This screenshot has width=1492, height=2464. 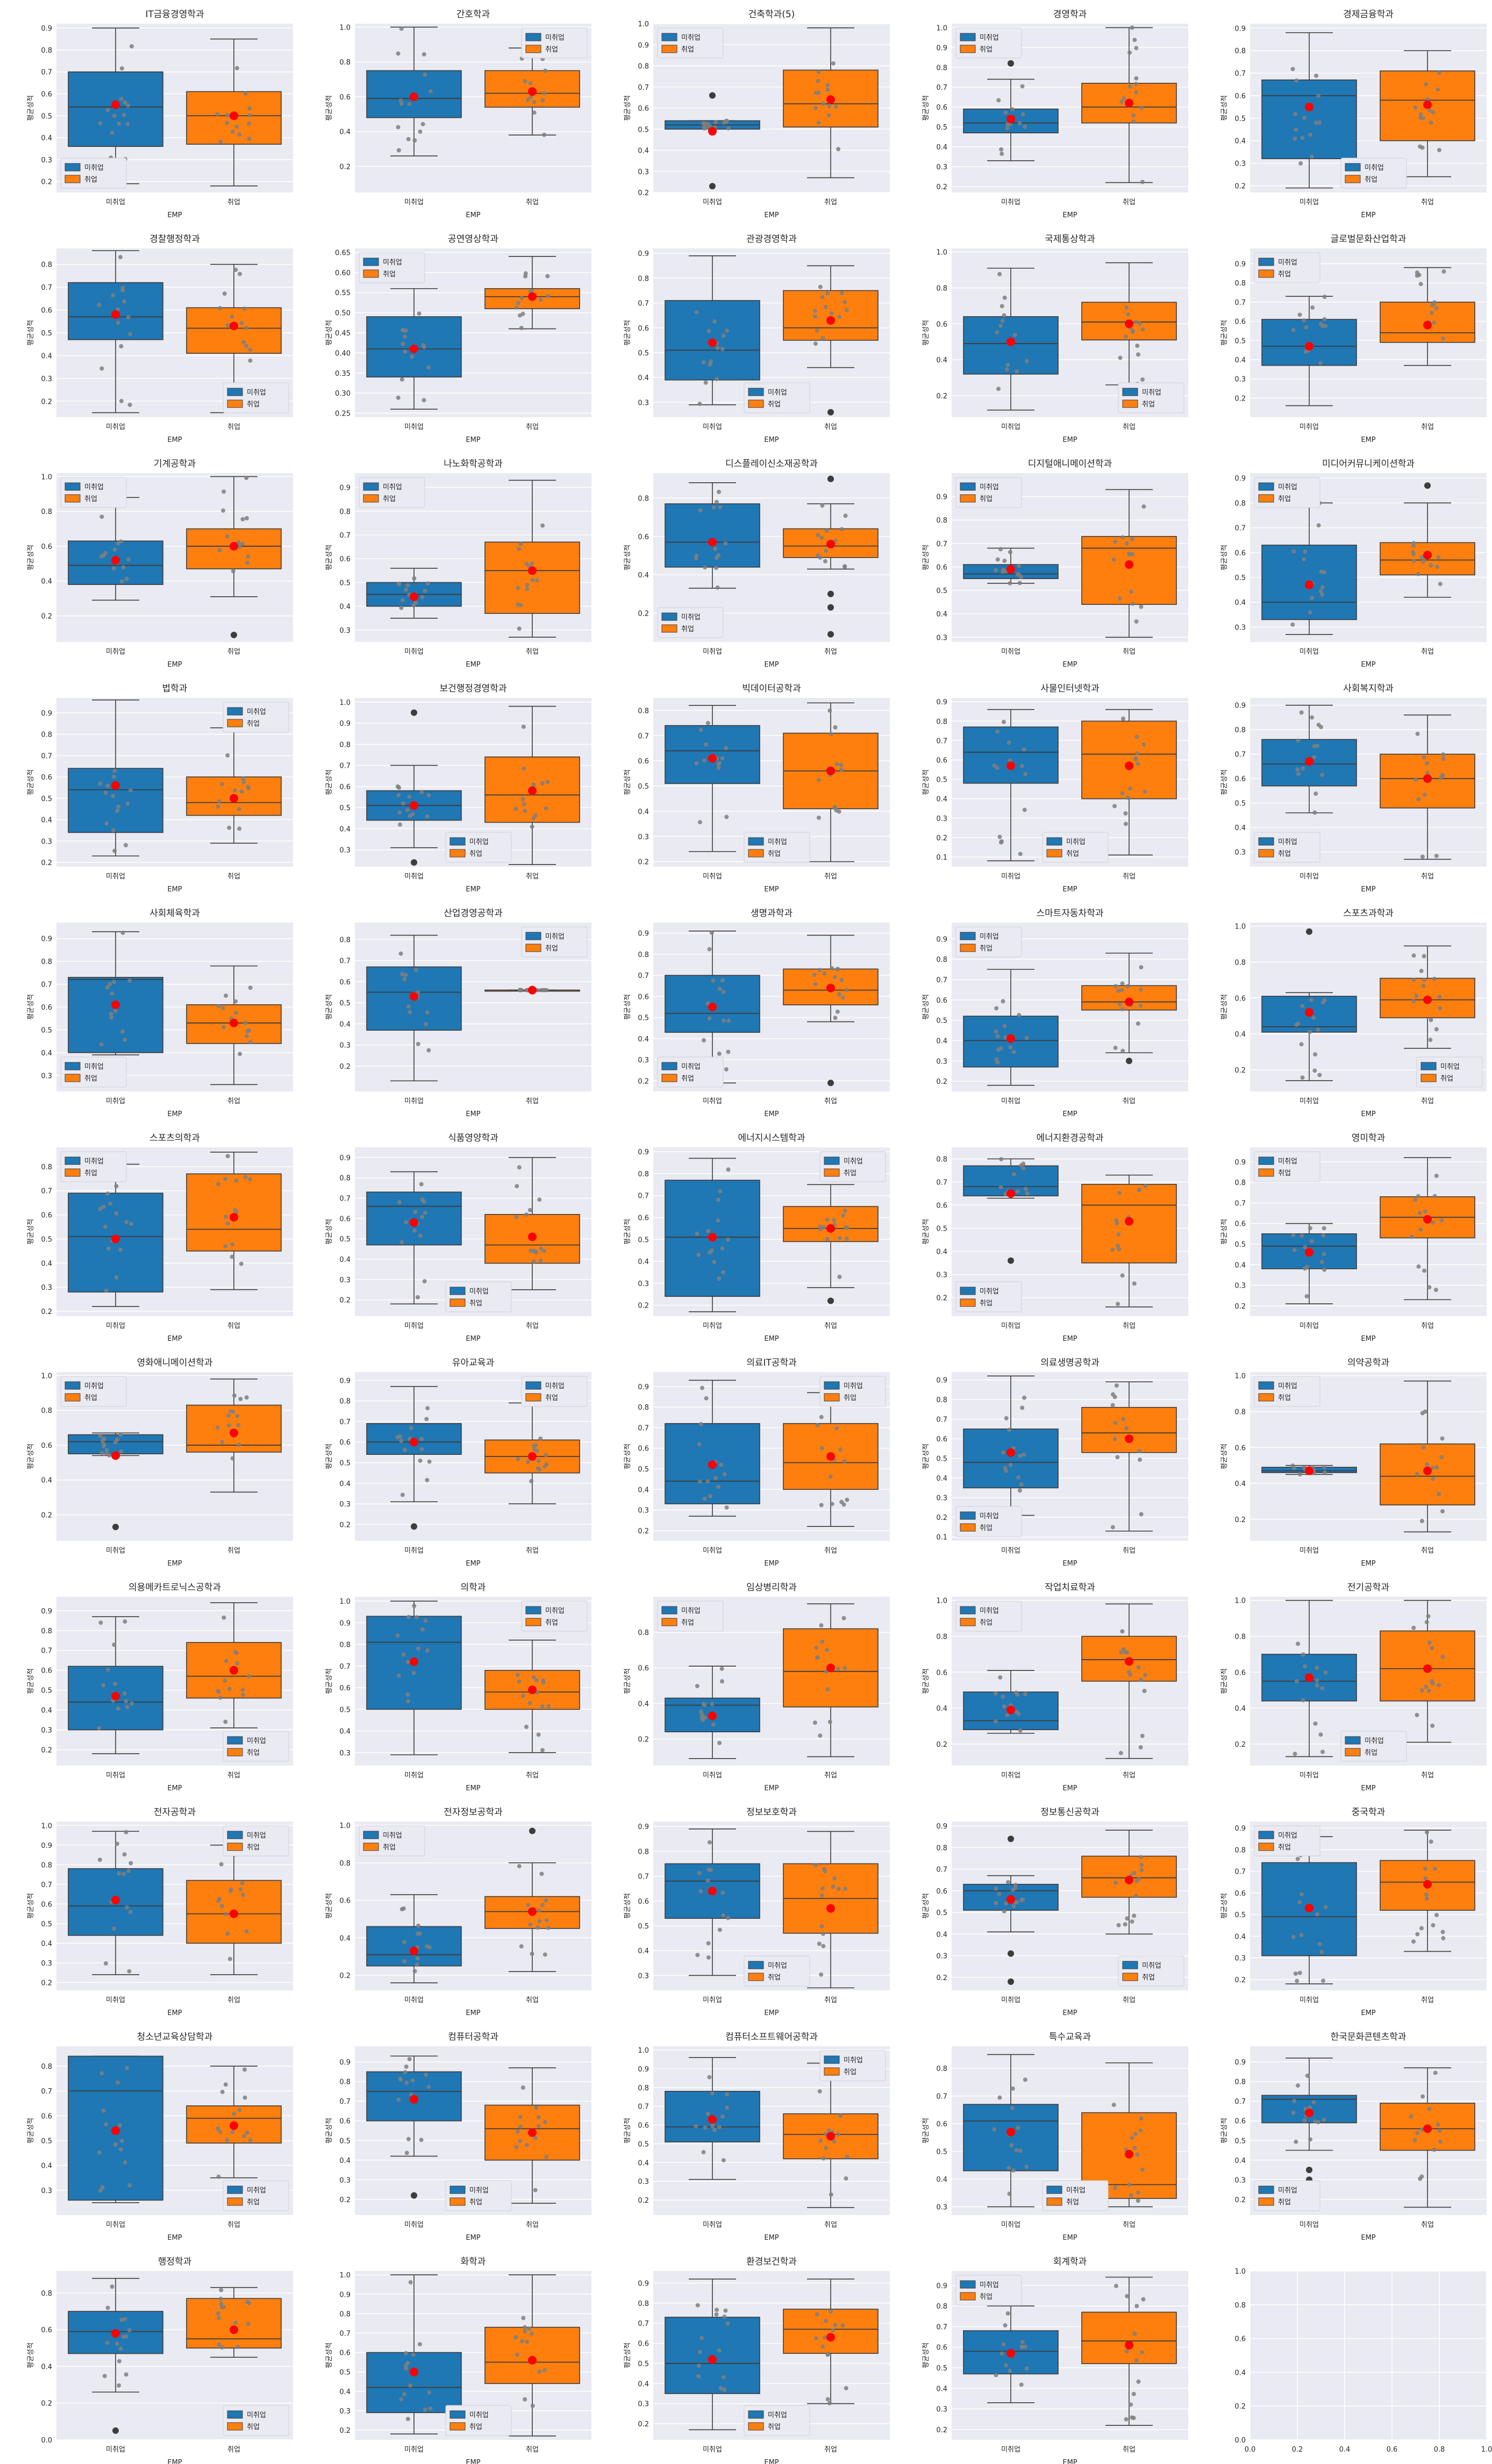 What do you see at coordinates (1450, 1067) in the screenshot?
I see `legend-label: 미취업` at bounding box center [1450, 1067].